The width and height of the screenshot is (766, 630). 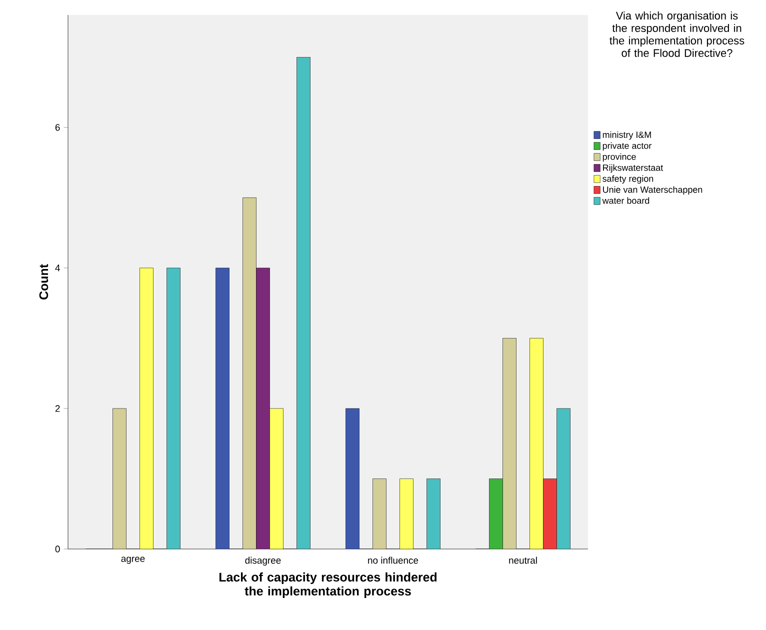 What do you see at coordinates (652, 190) in the screenshot?
I see `legend-label: Unie van Waterschappen` at bounding box center [652, 190].